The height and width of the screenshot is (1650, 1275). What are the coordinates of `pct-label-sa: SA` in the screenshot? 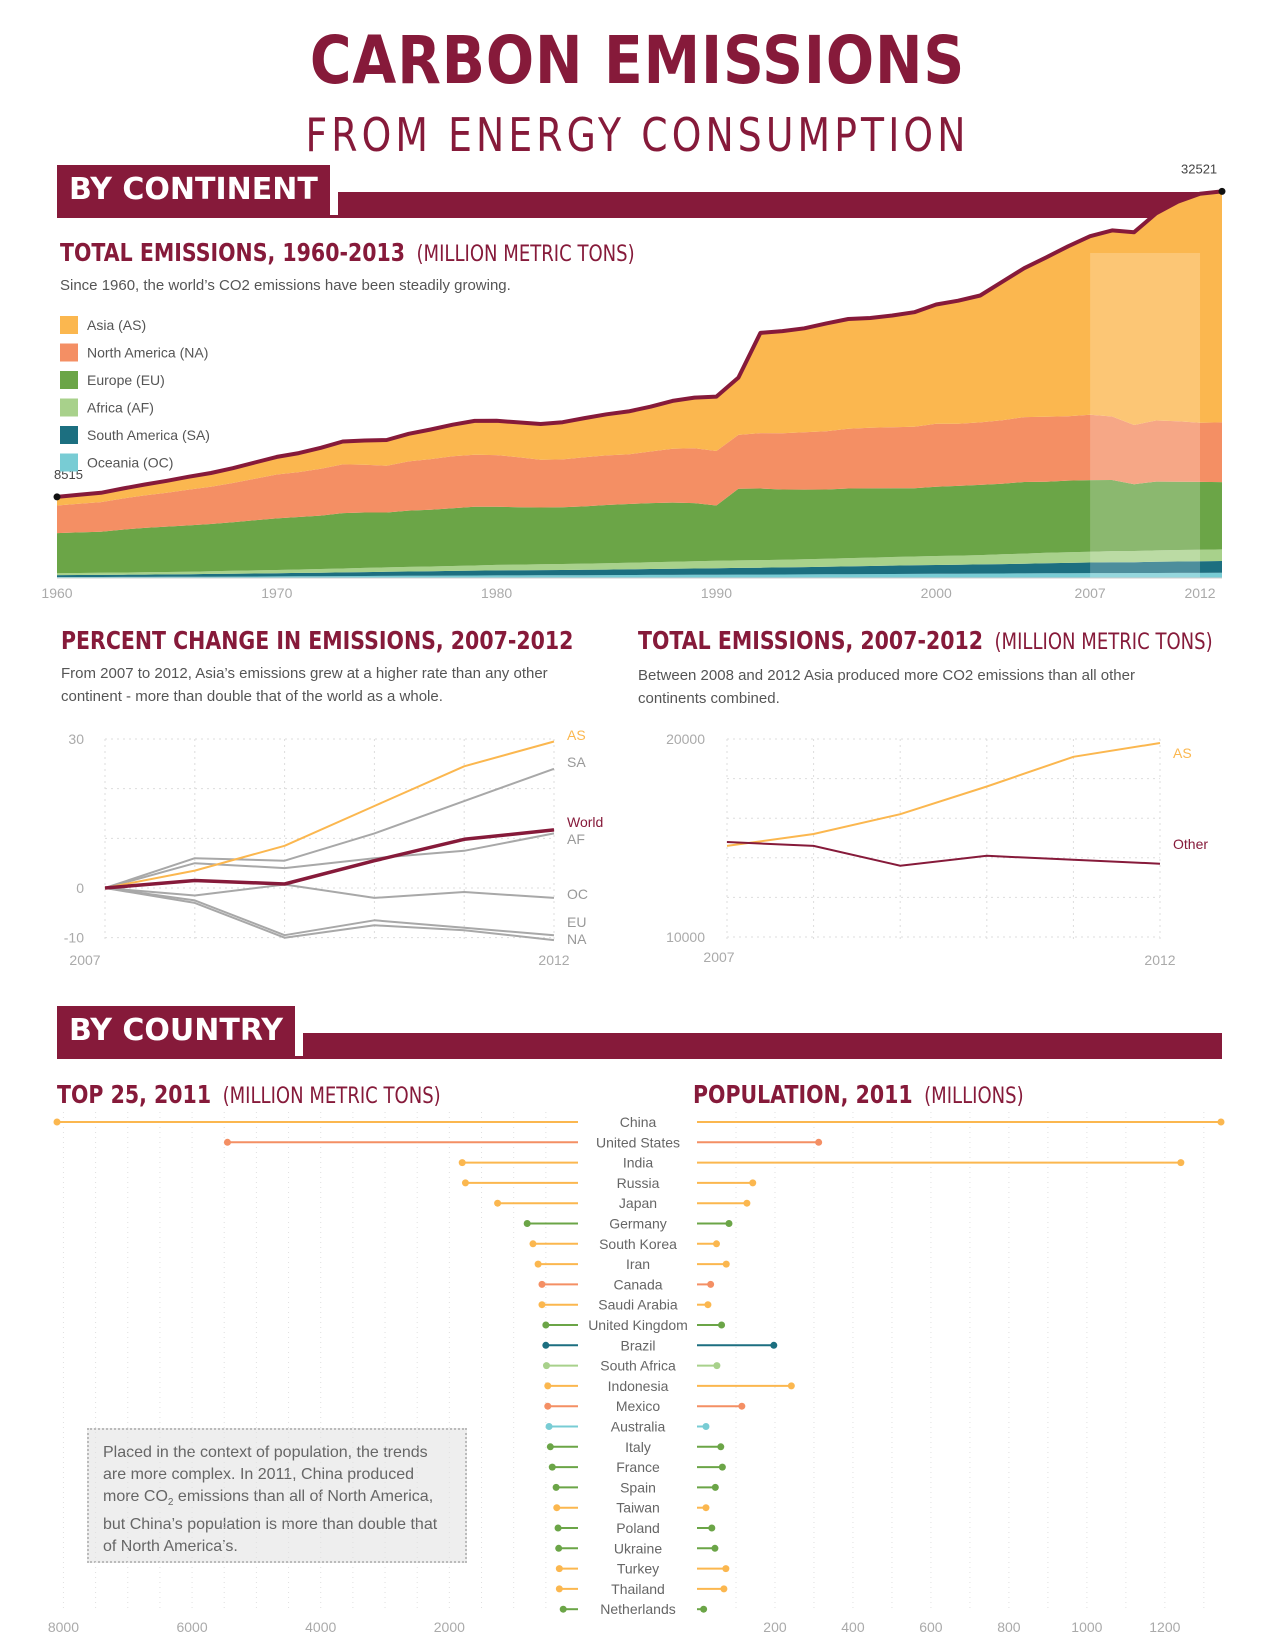 It's located at (576, 762).